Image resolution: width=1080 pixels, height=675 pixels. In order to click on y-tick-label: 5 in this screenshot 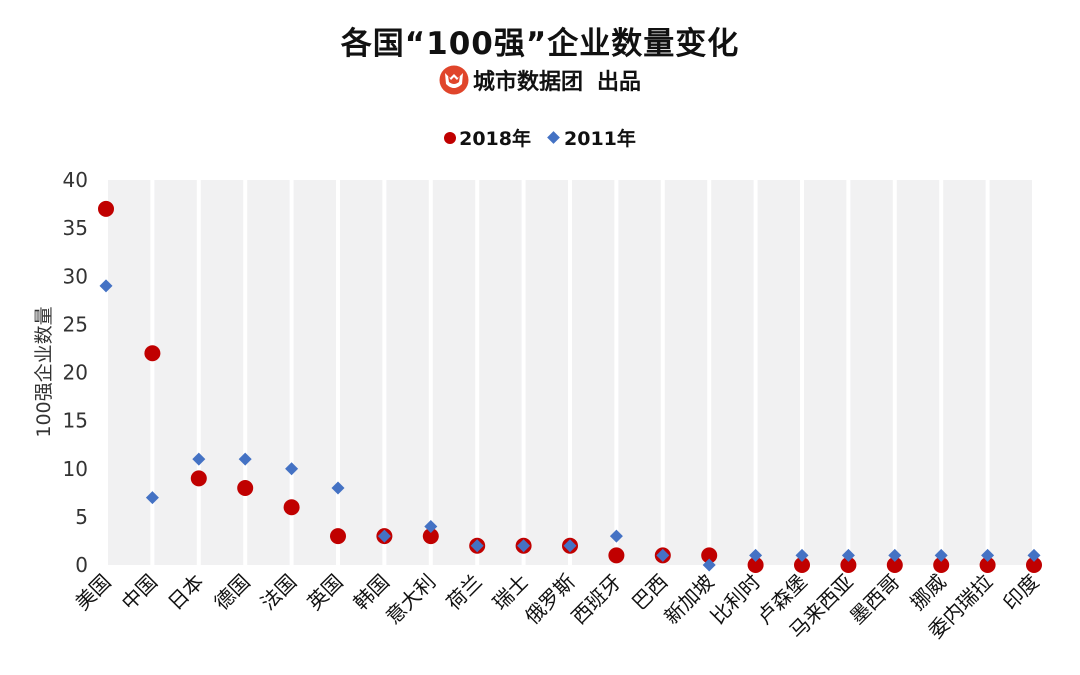, I will do `click(81, 517)`.